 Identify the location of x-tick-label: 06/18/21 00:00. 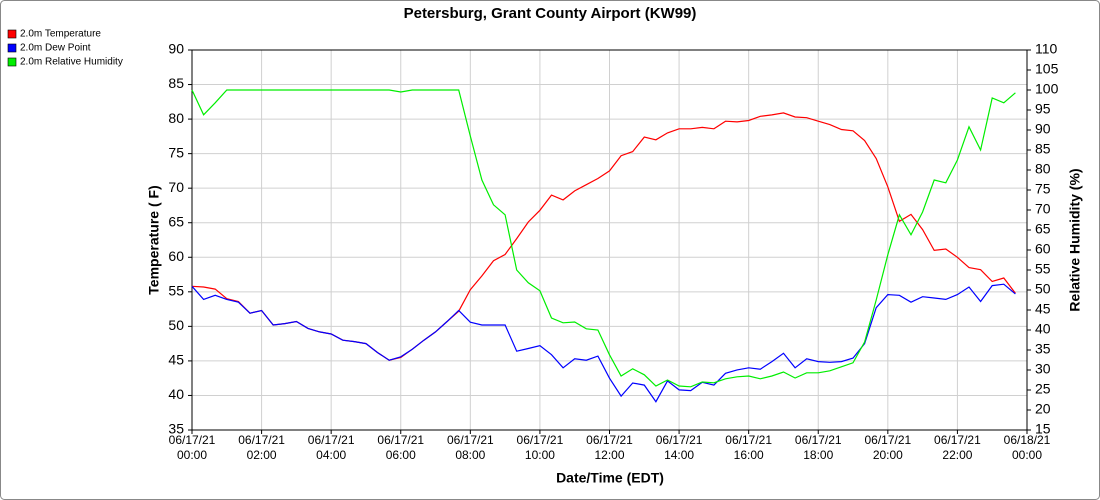
(1027, 447).